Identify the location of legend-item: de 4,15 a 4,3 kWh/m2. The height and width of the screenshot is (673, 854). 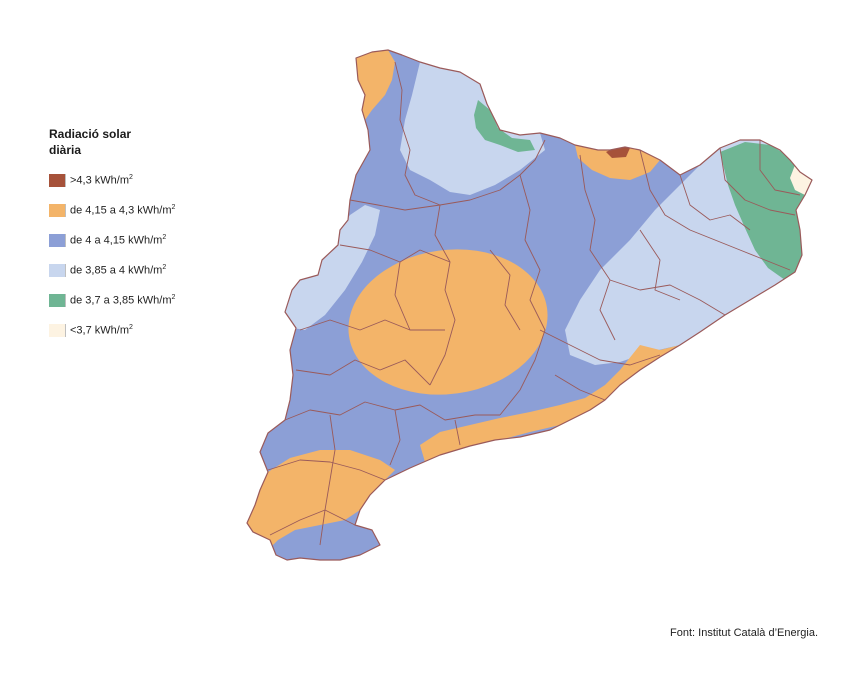
(149, 210).